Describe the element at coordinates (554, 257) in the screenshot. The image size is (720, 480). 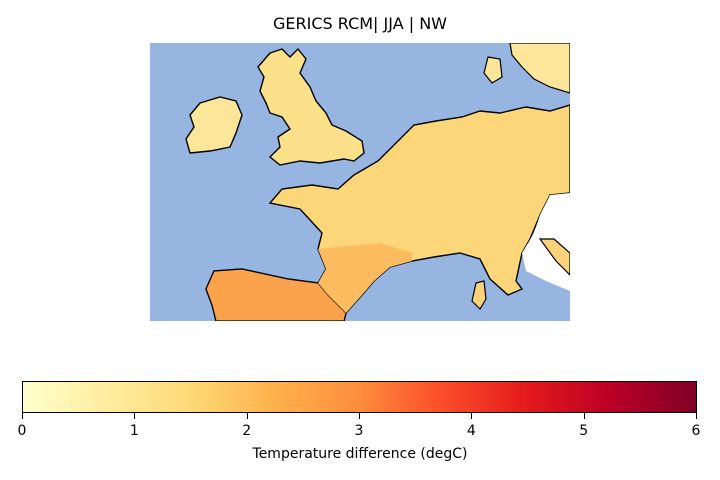
I see `italy-landmass` at that location.